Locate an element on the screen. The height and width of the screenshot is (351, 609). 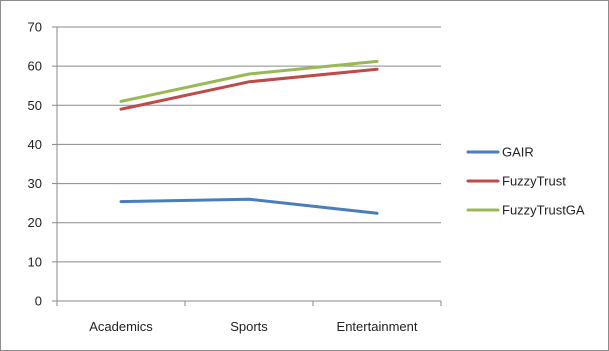
y-tick-label: 20 is located at coordinates (35, 222).